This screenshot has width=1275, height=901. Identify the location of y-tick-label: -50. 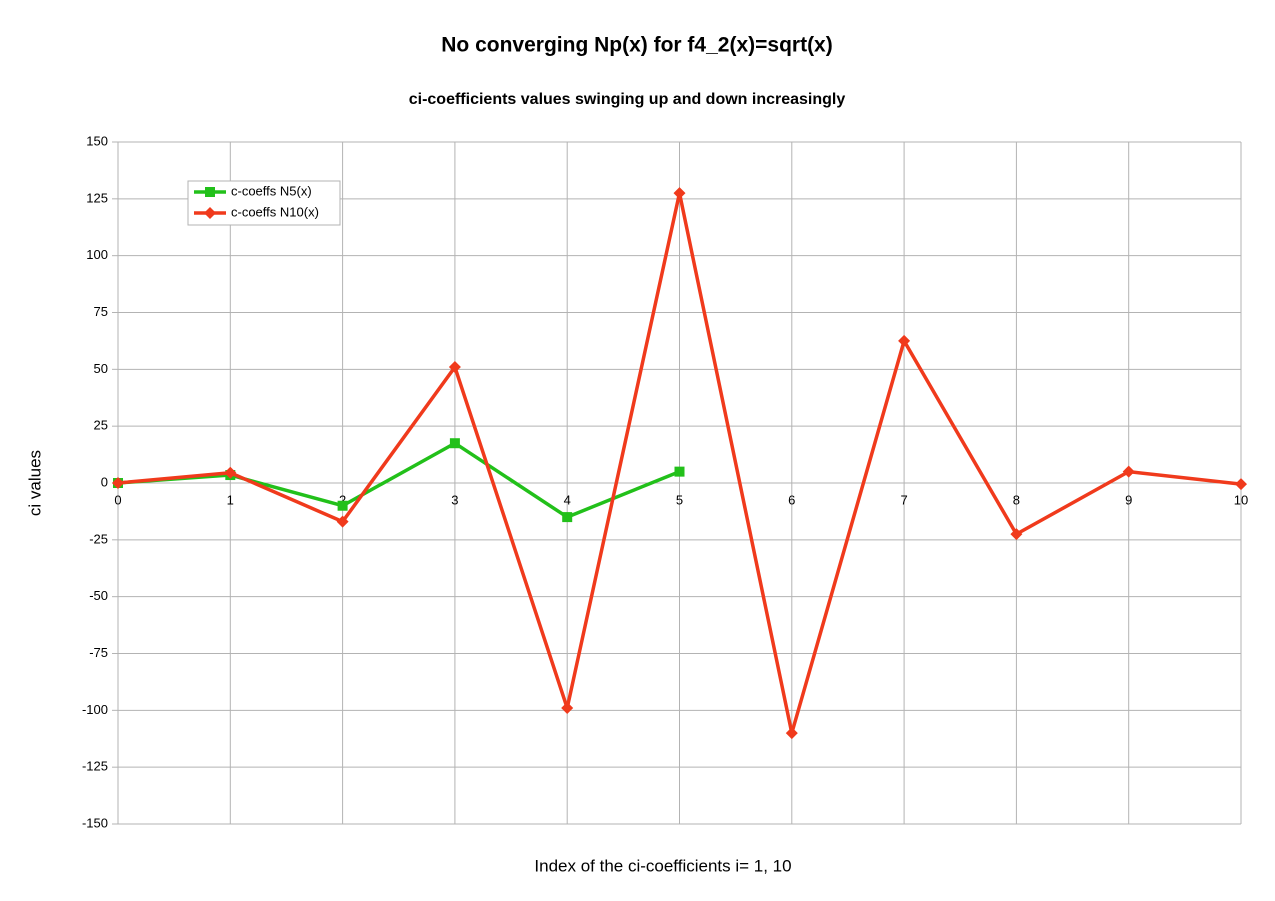
(98, 595).